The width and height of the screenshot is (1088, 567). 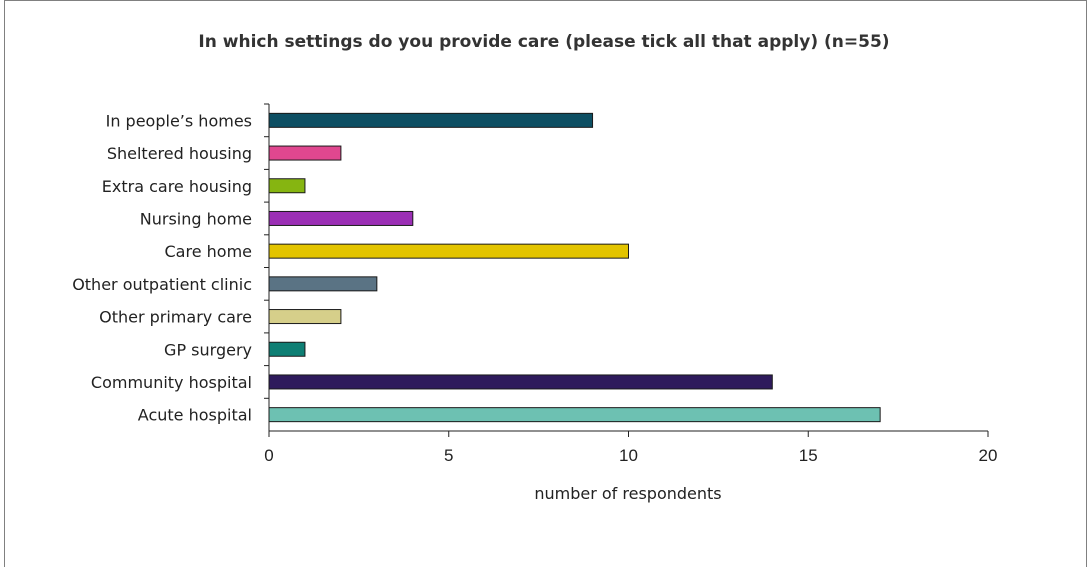 I want to click on x-tick-label: 5, so click(x=448, y=455).